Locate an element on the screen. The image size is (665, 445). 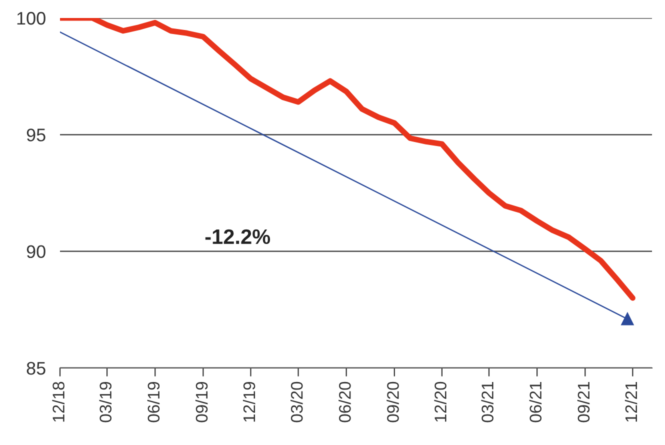
x-tick-label: 03/21 is located at coordinates (487, 402).